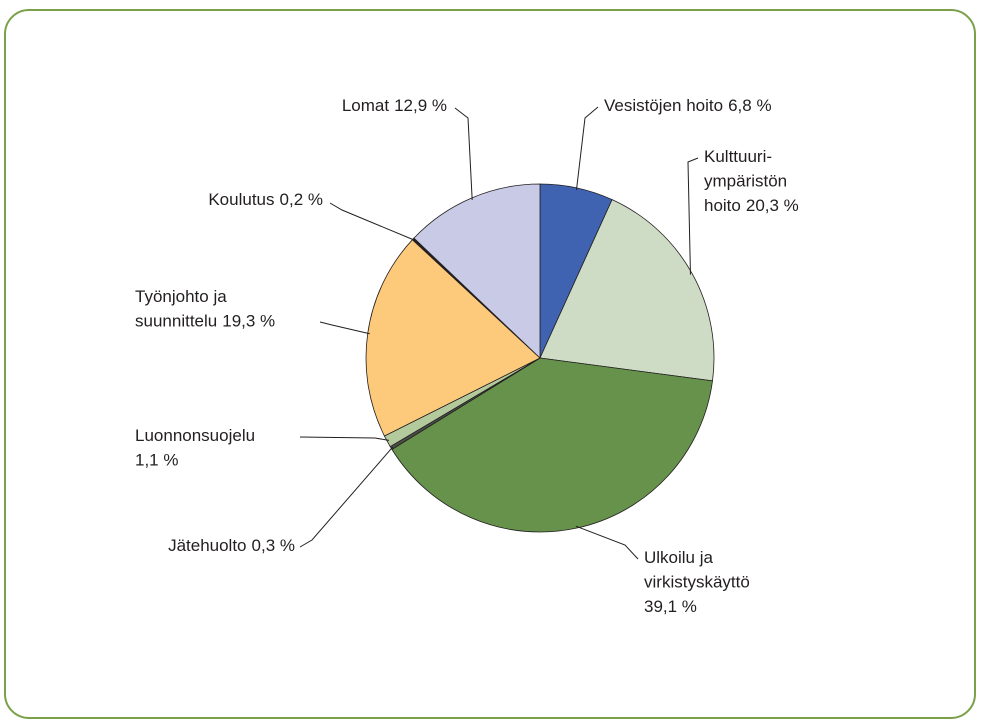 The height and width of the screenshot is (723, 984). What do you see at coordinates (205, 309) in the screenshot?
I see `slice-label: Työnjohto ja suunnittelu 19,3 %` at bounding box center [205, 309].